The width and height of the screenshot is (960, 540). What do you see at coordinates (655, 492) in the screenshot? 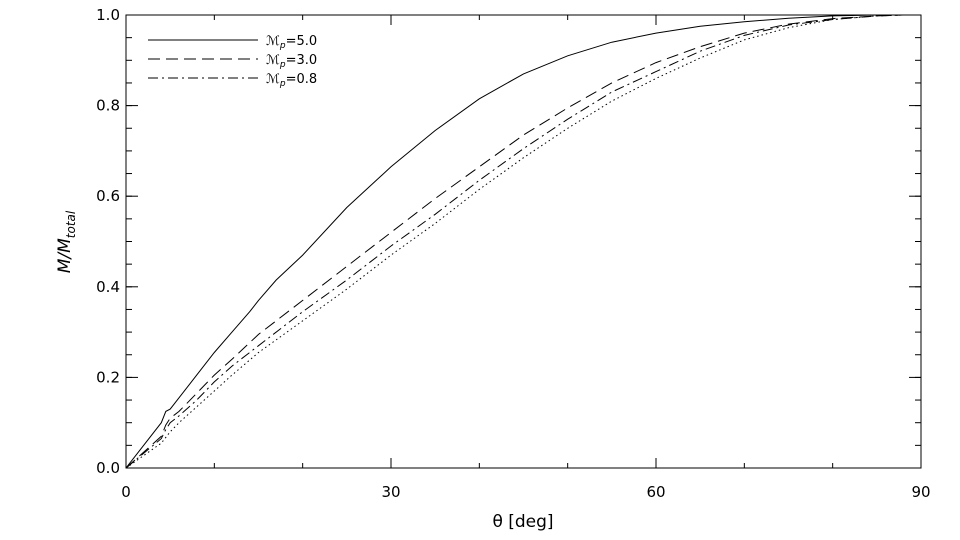
I see `x-tick-label: 60` at bounding box center [655, 492].